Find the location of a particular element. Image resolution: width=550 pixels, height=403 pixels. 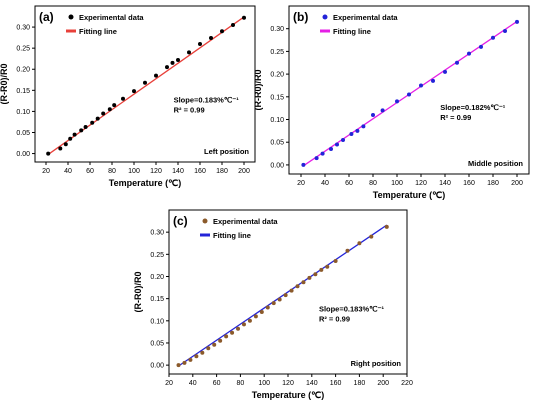

position-label: Left position is located at coordinates (226, 151).